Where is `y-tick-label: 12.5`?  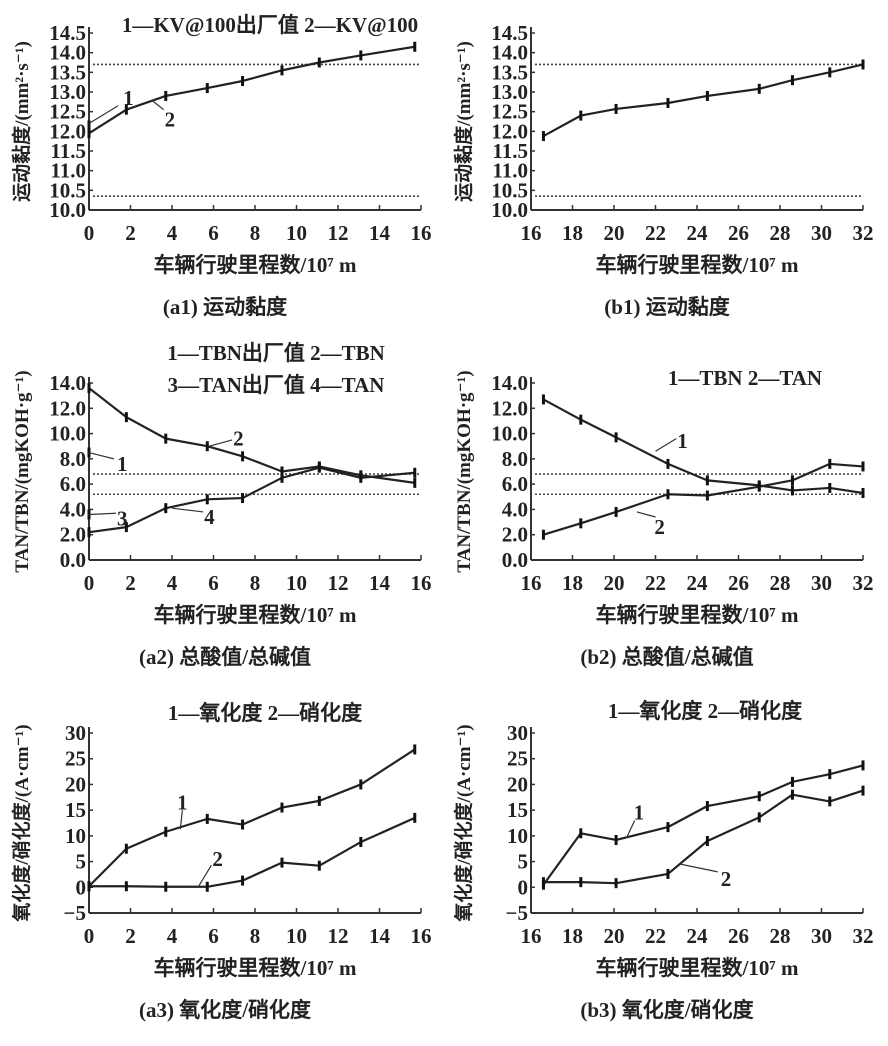 y-tick-label: 12.5 is located at coordinates (509, 112).